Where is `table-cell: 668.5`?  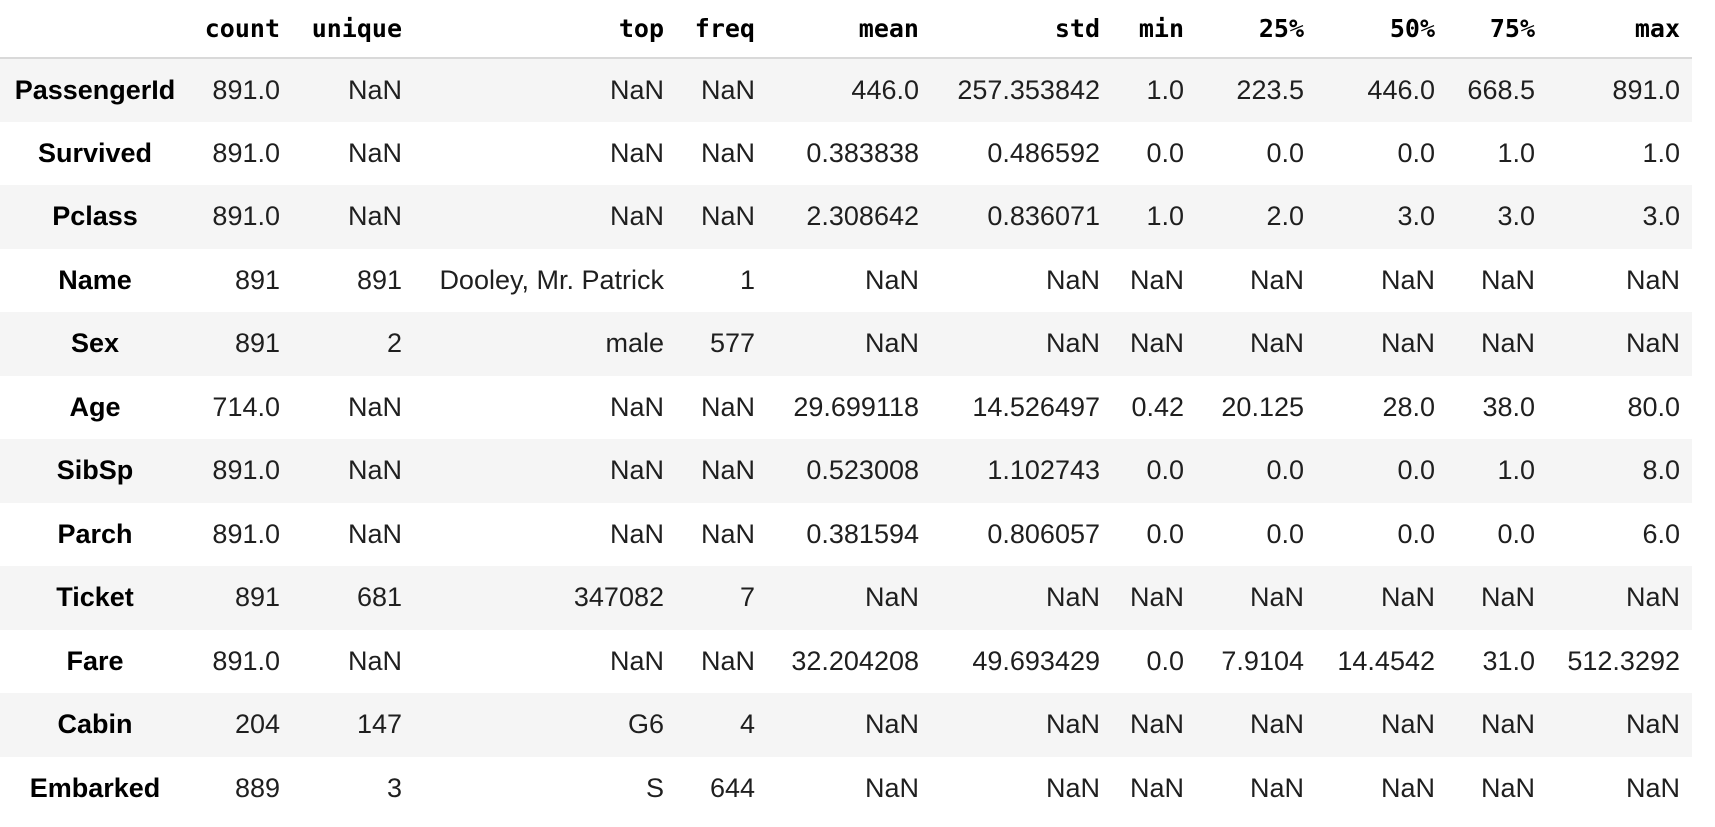 table-cell: 668.5 is located at coordinates (1501, 89).